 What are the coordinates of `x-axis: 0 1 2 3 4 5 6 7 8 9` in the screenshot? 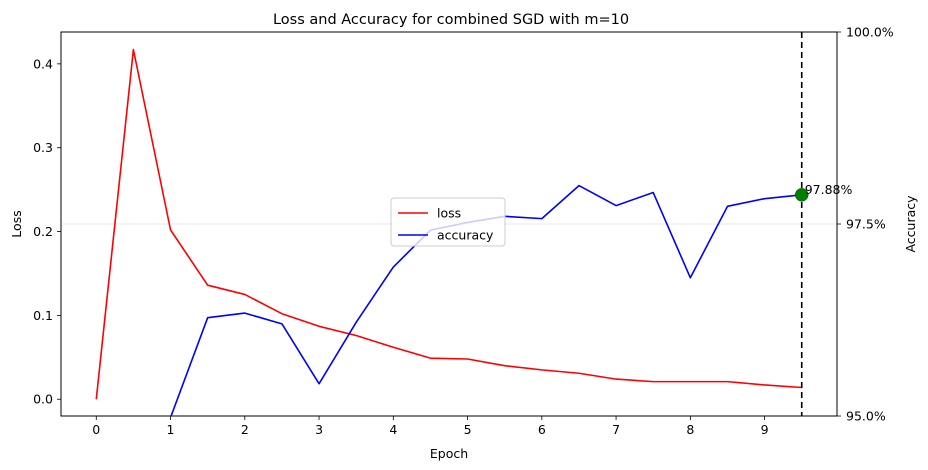 It's located at (430, 426).